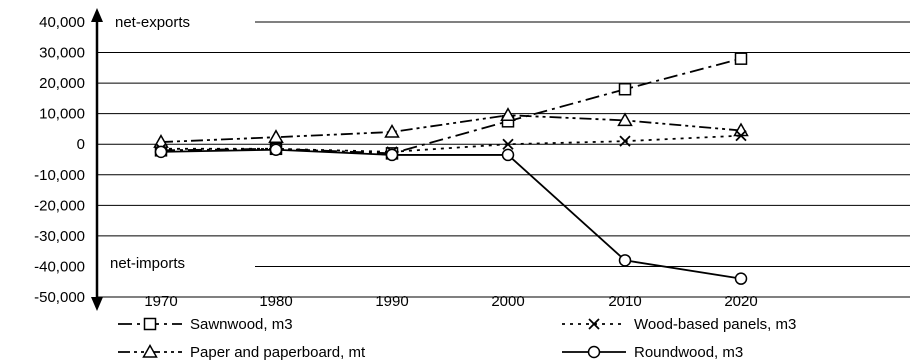  Describe the element at coordinates (59, 236) in the screenshot. I see `y-tick-label: -30,000` at that location.